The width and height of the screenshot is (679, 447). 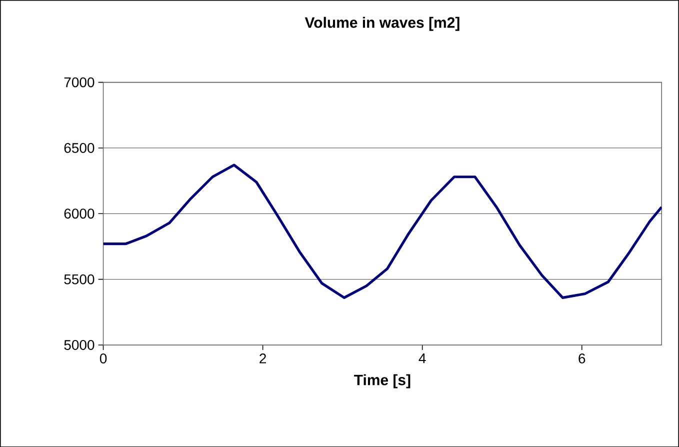 What do you see at coordinates (79, 279) in the screenshot?
I see `y-tick-label: 5500` at bounding box center [79, 279].